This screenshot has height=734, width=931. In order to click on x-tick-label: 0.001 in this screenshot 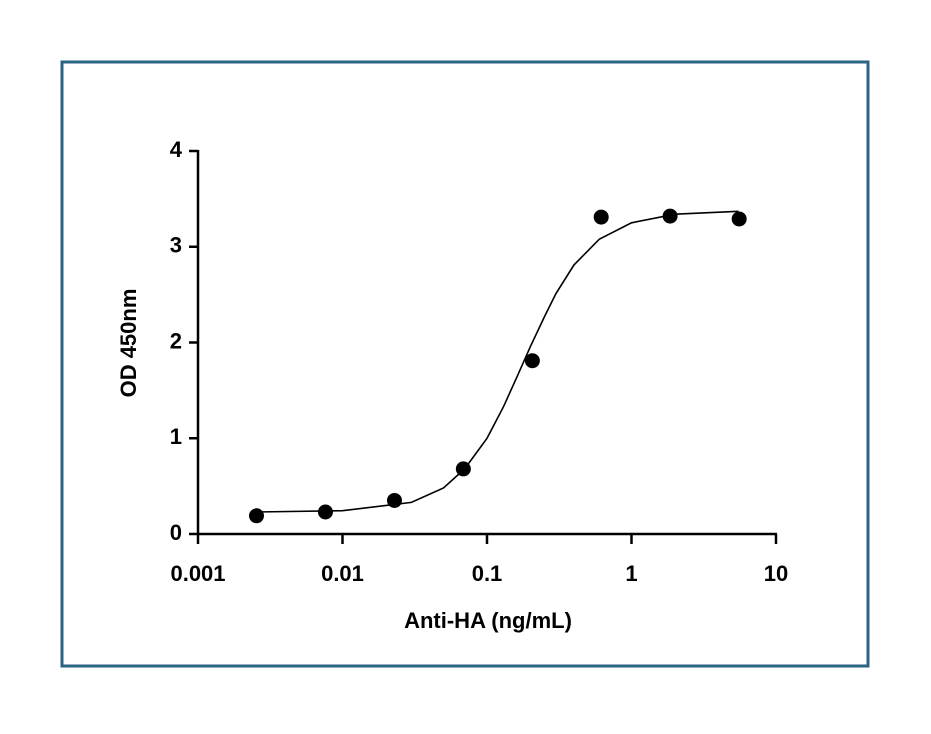, I will do `click(197, 573)`.